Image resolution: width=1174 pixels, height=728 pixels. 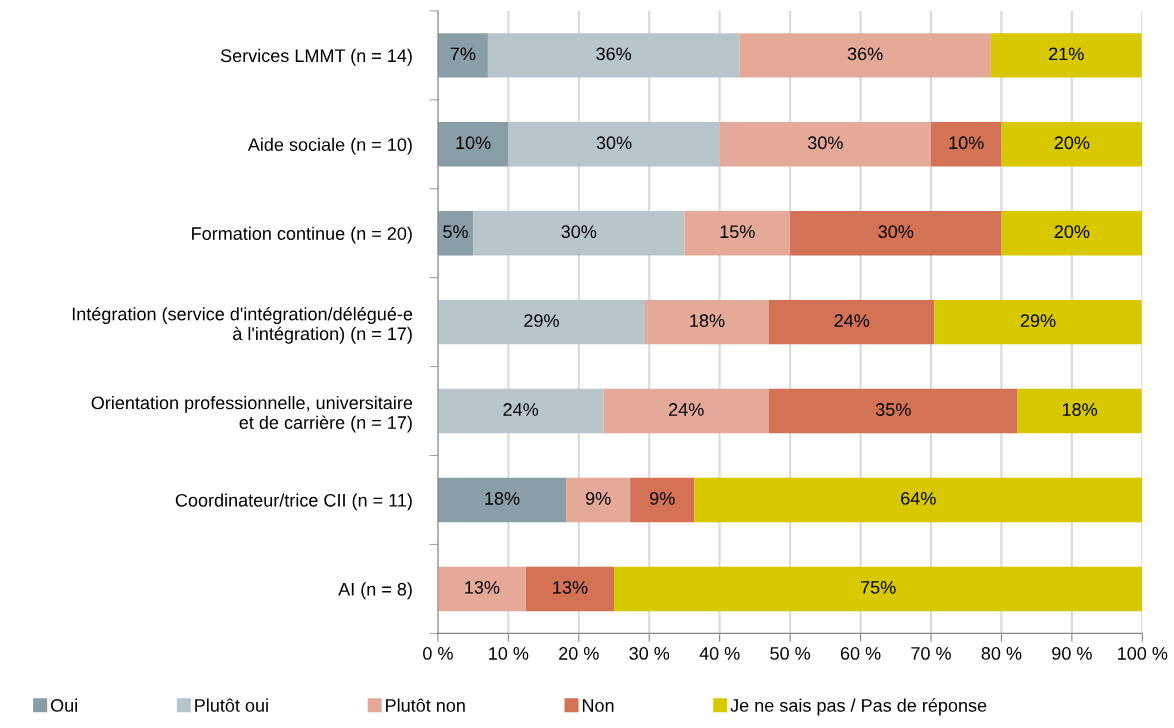 What do you see at coordinates (790, 653) in the screenshot?
I see `x-tick-label: 50 %` at bounding box center [790, 653].